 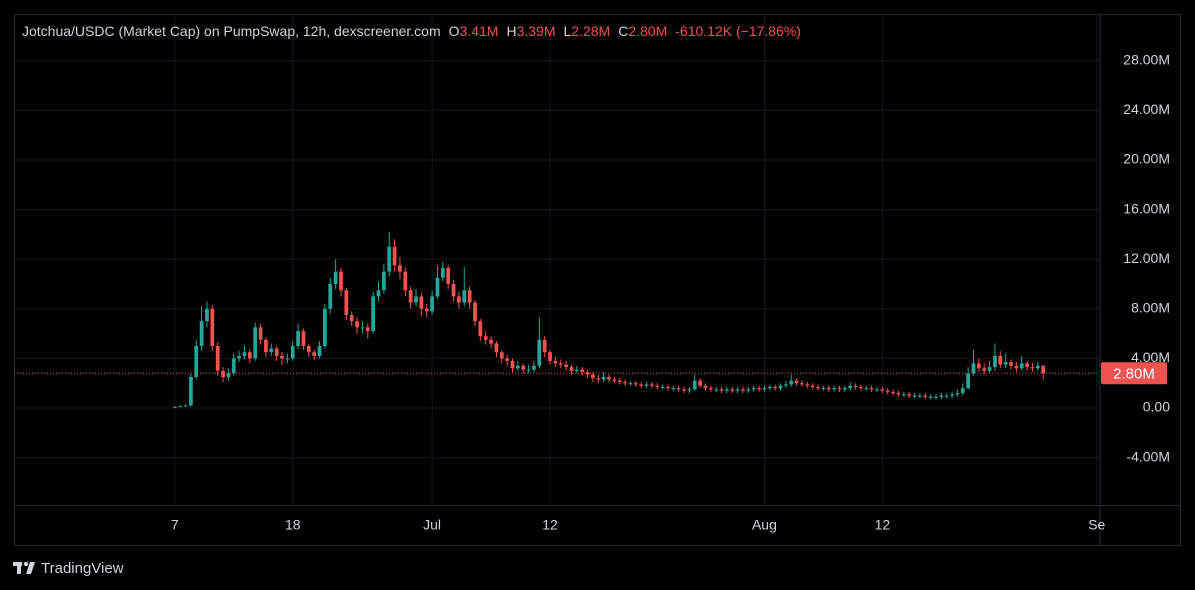 I want to click on y-tick-label: 12.00M, so click(x=1146, y=258).